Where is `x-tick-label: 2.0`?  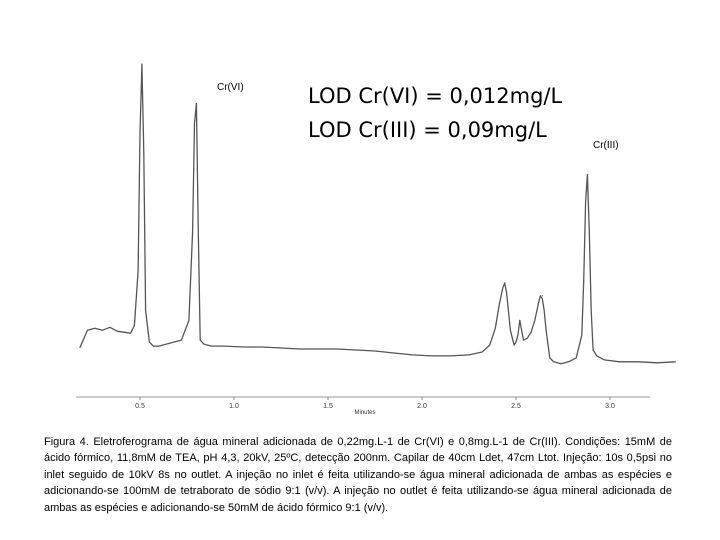
x-tick-label: 2.0 is located at coordinates (422, 406).